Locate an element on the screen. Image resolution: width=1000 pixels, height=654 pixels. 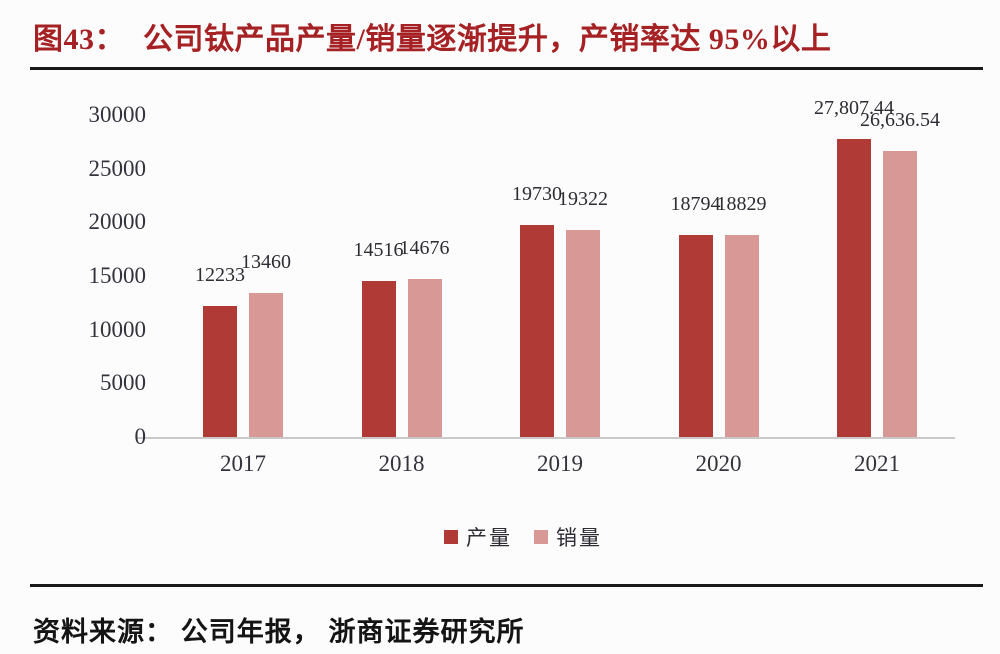
x-axis-tick-label: 2018 is located at coordinates (401, 463).